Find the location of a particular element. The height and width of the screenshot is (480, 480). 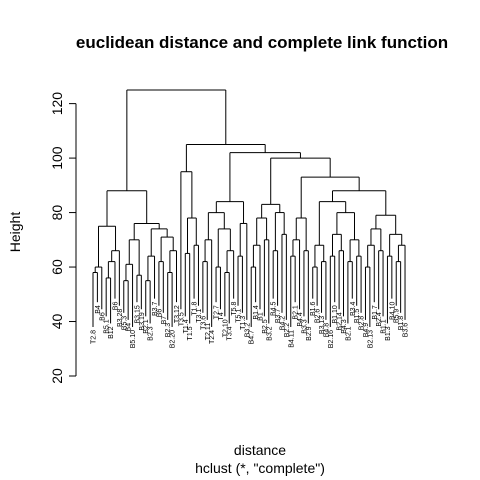

leaf-label: B2.13 is located at coordinates (370, 339).